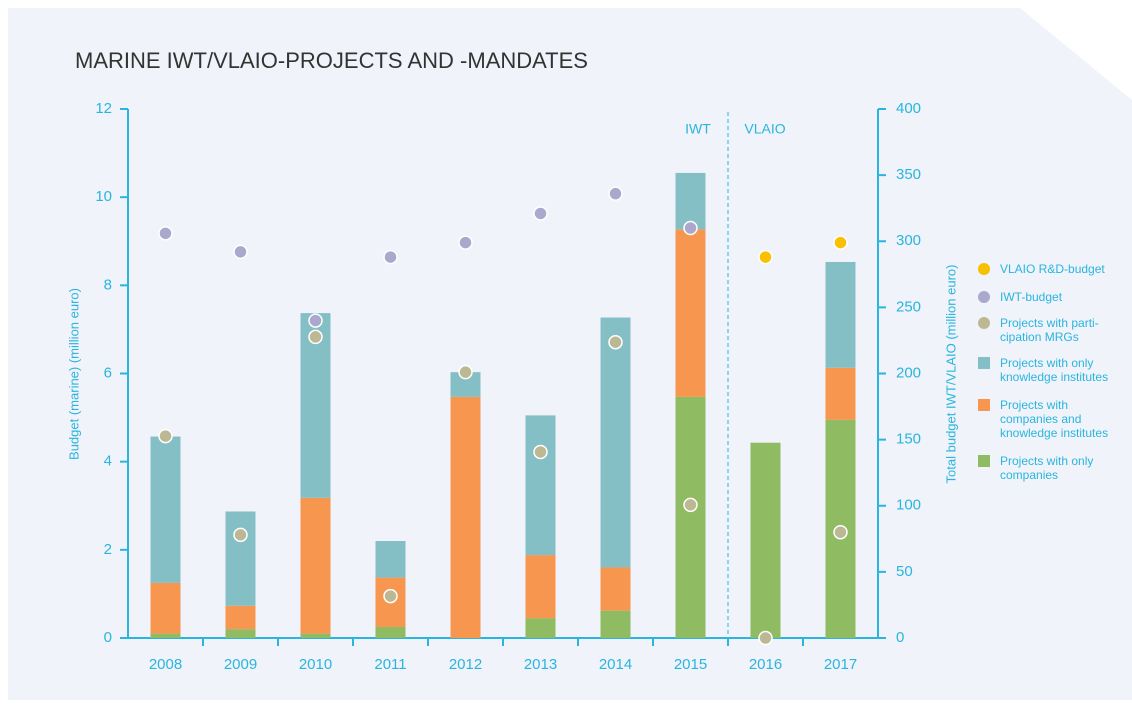  What do you see at coordinates (1054, 370) in the screenshot?
I see `legend-label: Projects with only knowledge institutes` at bounding box center [1054, 370].